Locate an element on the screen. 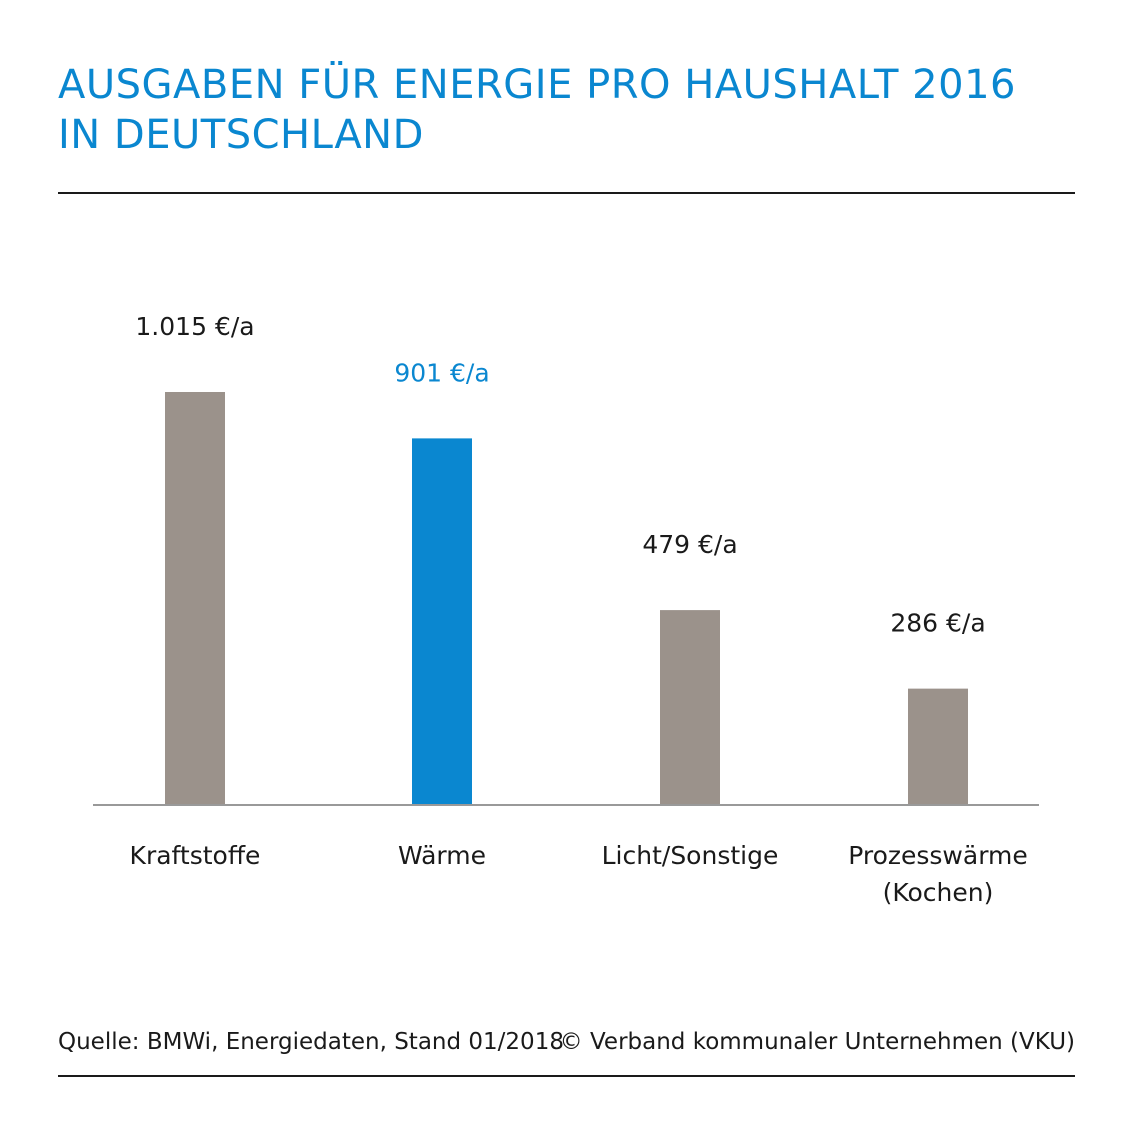 The height and width of the screenshot is (1146, 1130). chart-title-line-2: IN DEUTSCHLAND is located at coordinates (241, 135).